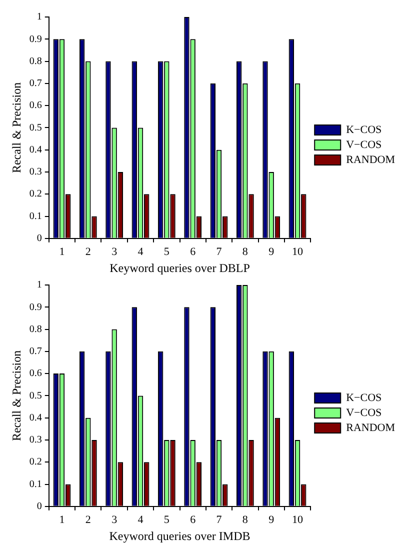 The width and height of the screenshot is (417, 555). What do you see at coordinates (179, 535) in the screenshot?
I see `x-axis-title: Keyword queries over IMDB` at bounding box center [179, 535].